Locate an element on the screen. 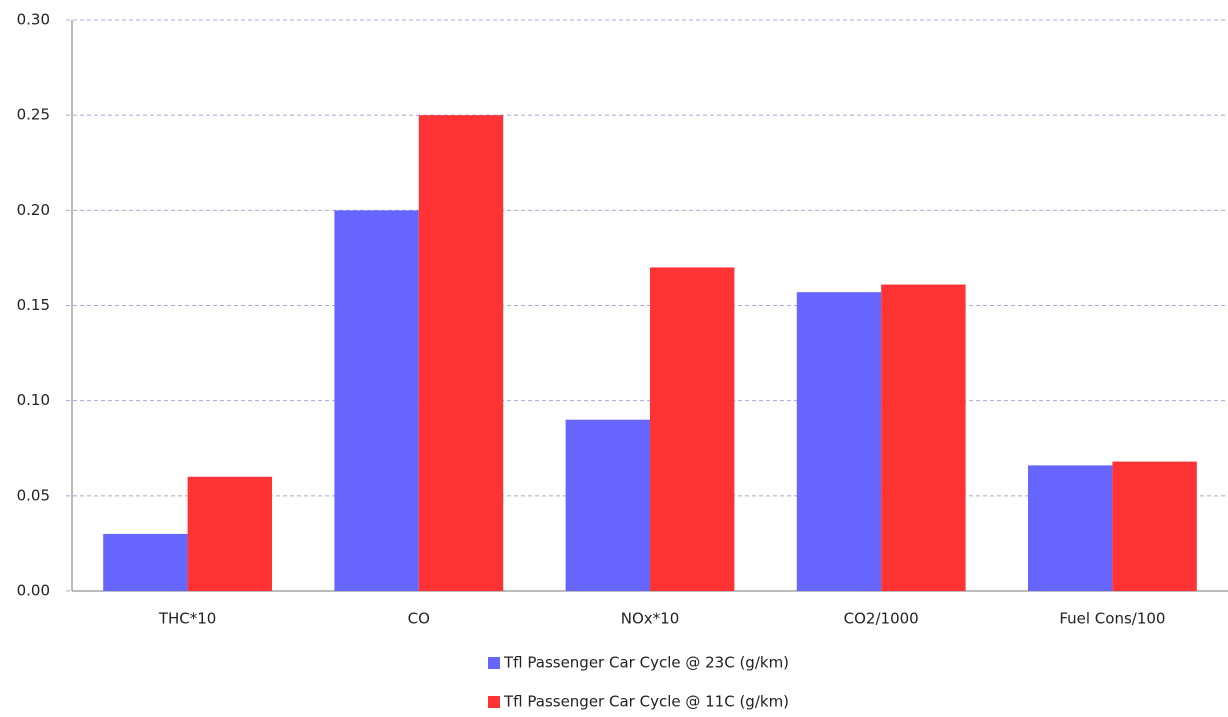 The width and height of the screenshot is (1228, 717). x-tick-label: THC*10 is located at coordinates (187, 619).